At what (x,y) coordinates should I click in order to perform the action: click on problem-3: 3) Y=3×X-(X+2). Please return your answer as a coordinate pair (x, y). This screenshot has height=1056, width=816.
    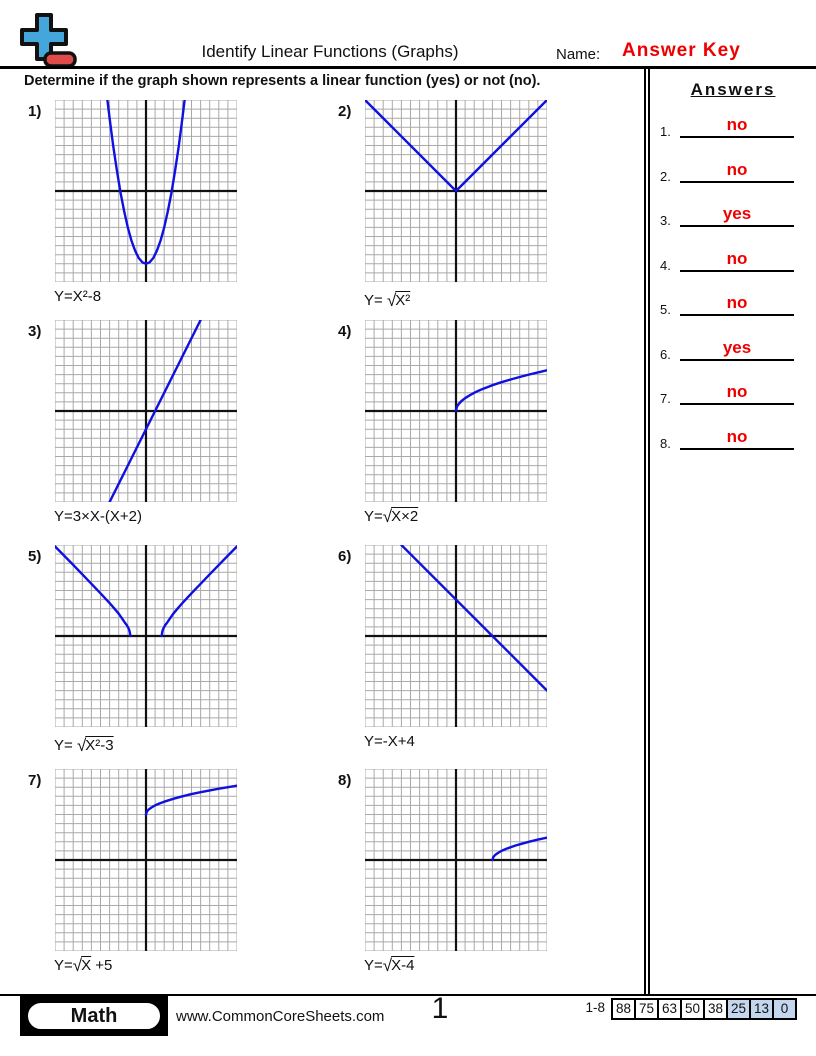
    Looking at the image, I should click on (158, 427).